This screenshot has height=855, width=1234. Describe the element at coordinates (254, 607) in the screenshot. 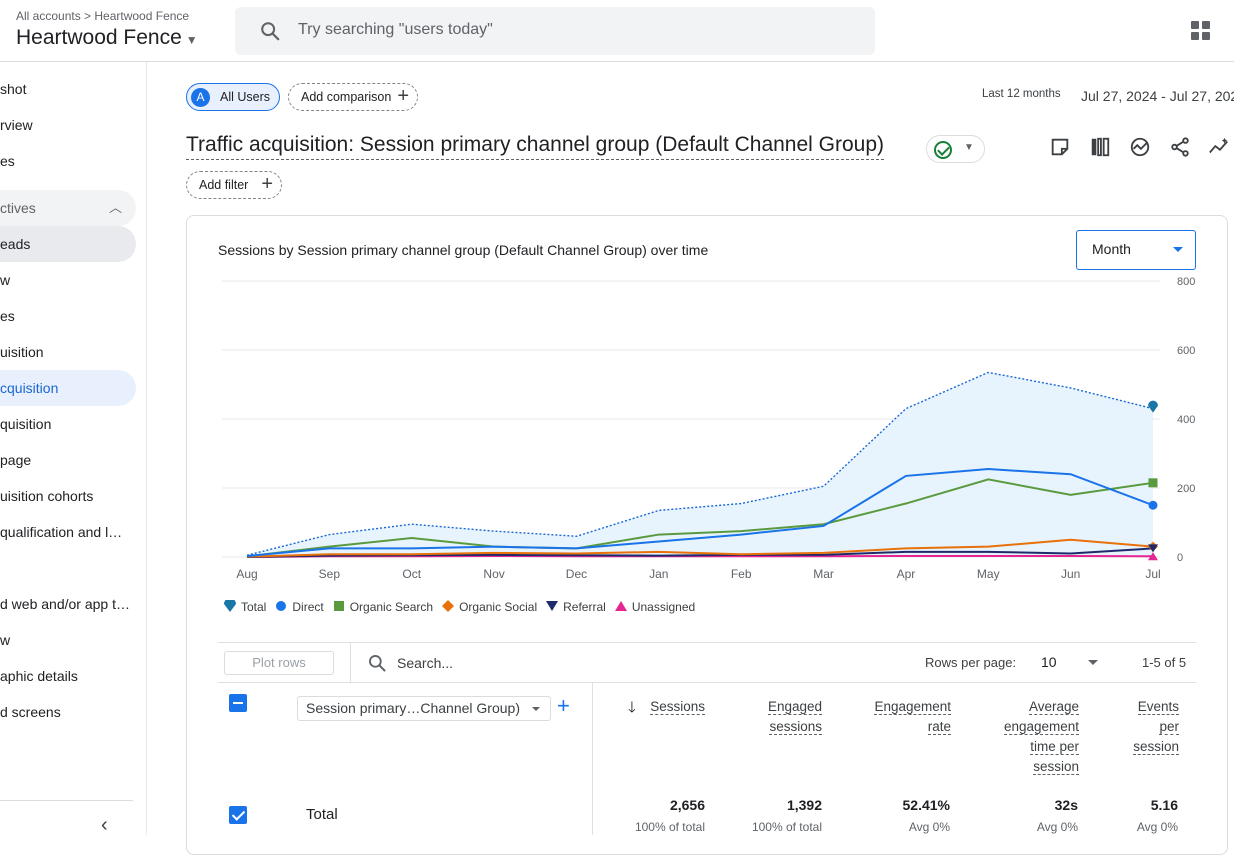

I see `legend-label: Total` at that location.